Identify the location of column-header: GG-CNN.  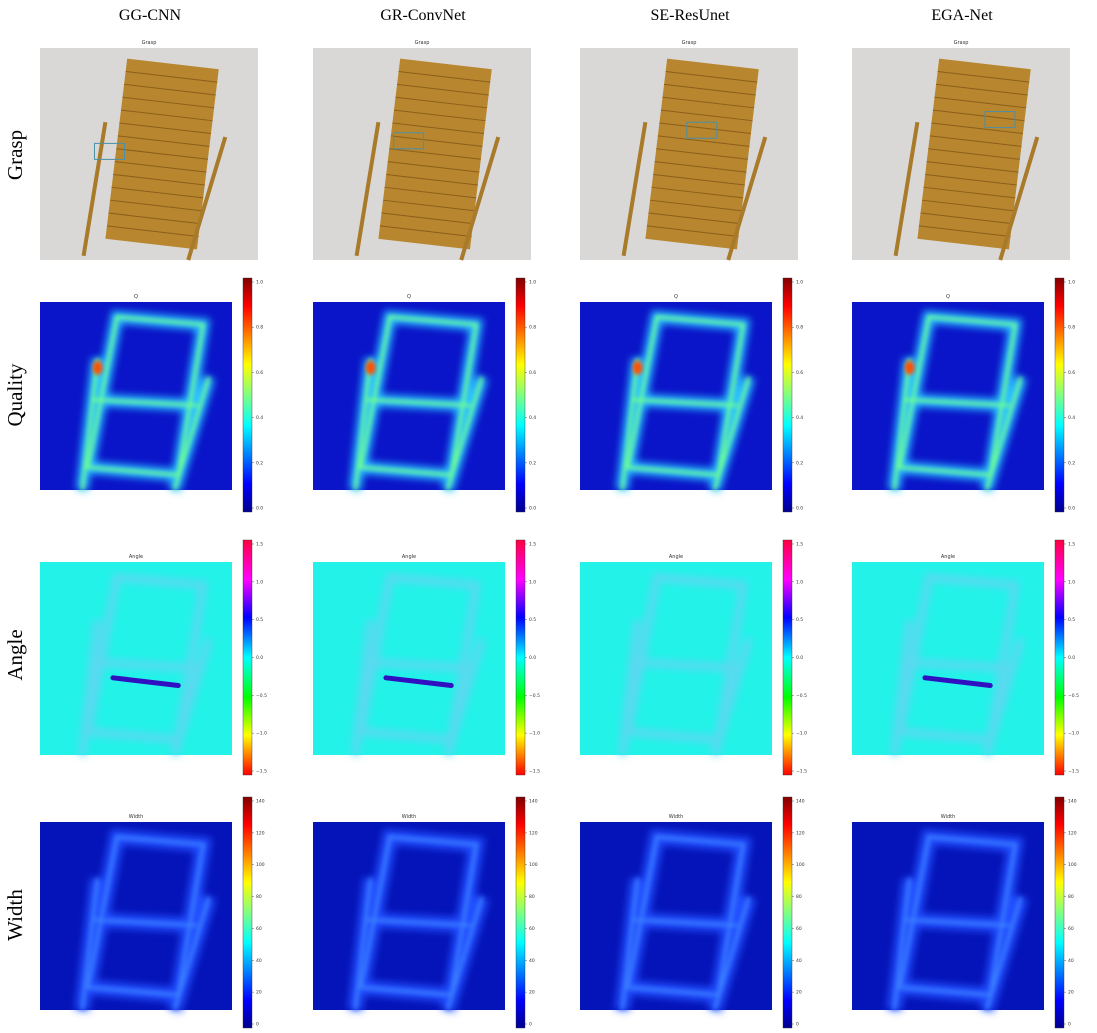
(150, 15).